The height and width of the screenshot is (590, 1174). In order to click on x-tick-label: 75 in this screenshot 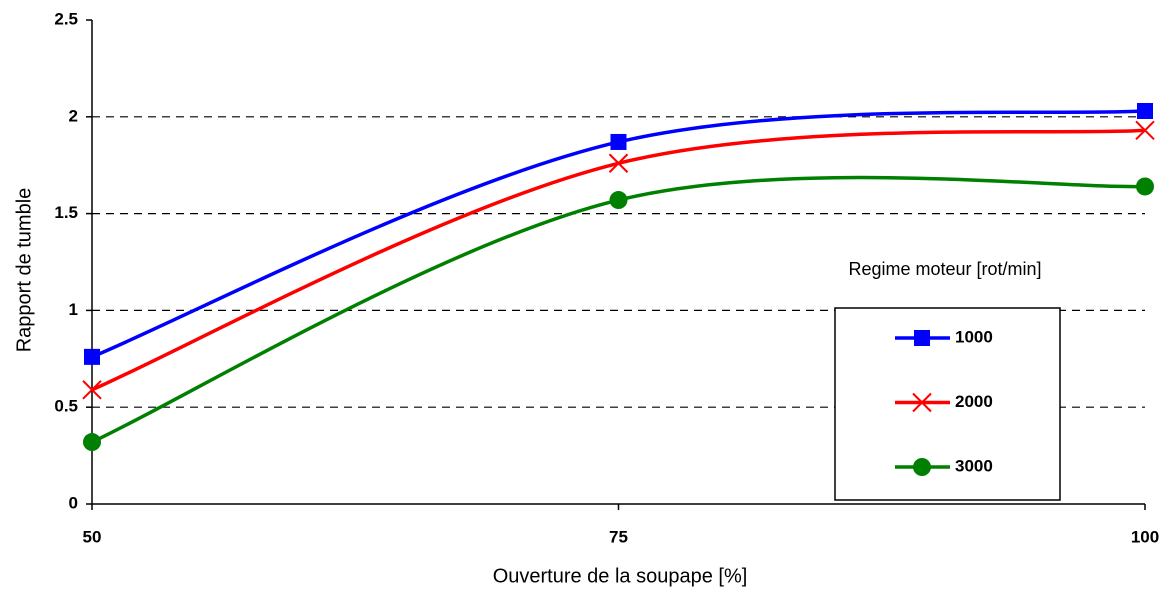, I will do `click(618, 536)`.